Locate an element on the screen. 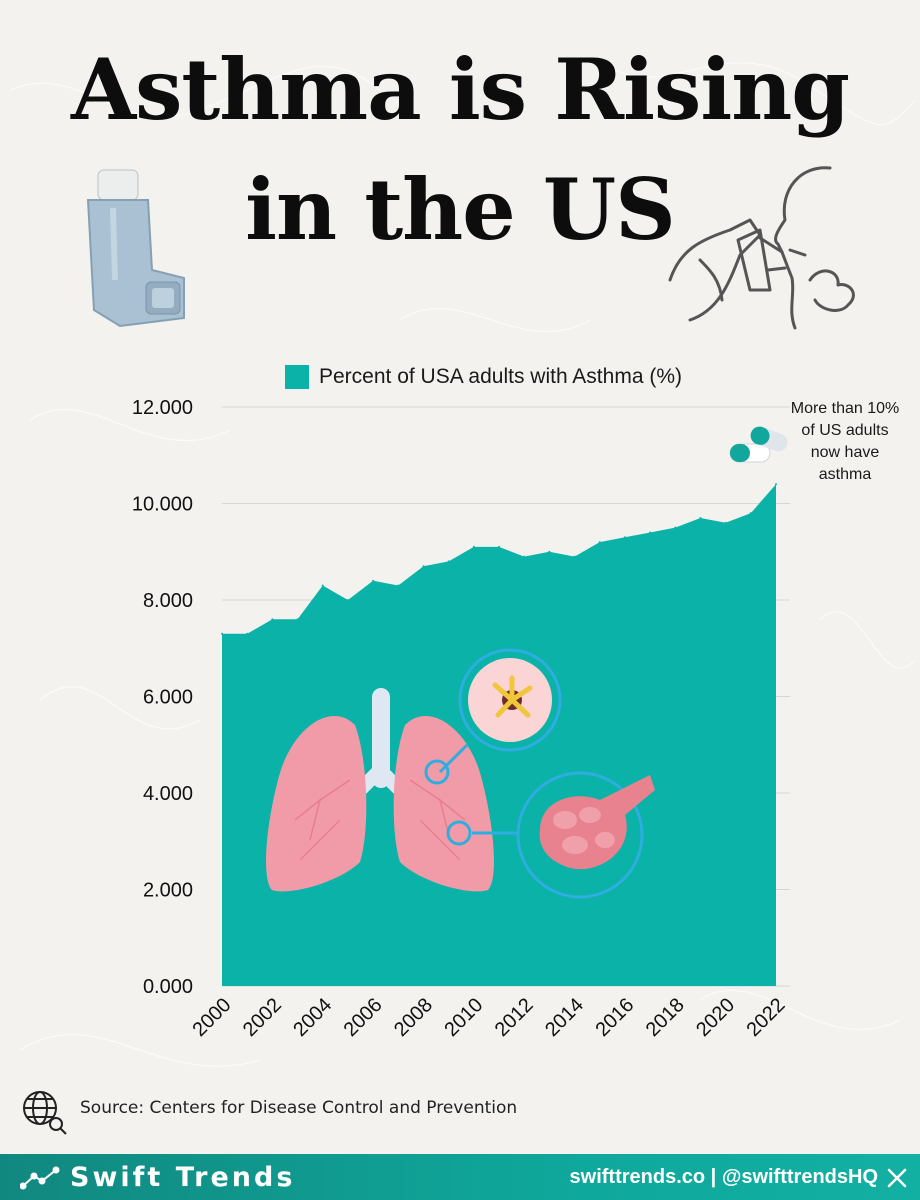 The height and width of the screenshot is (1200, 920). y-tick-label: 8.000 is located at coordinates (168, 601).